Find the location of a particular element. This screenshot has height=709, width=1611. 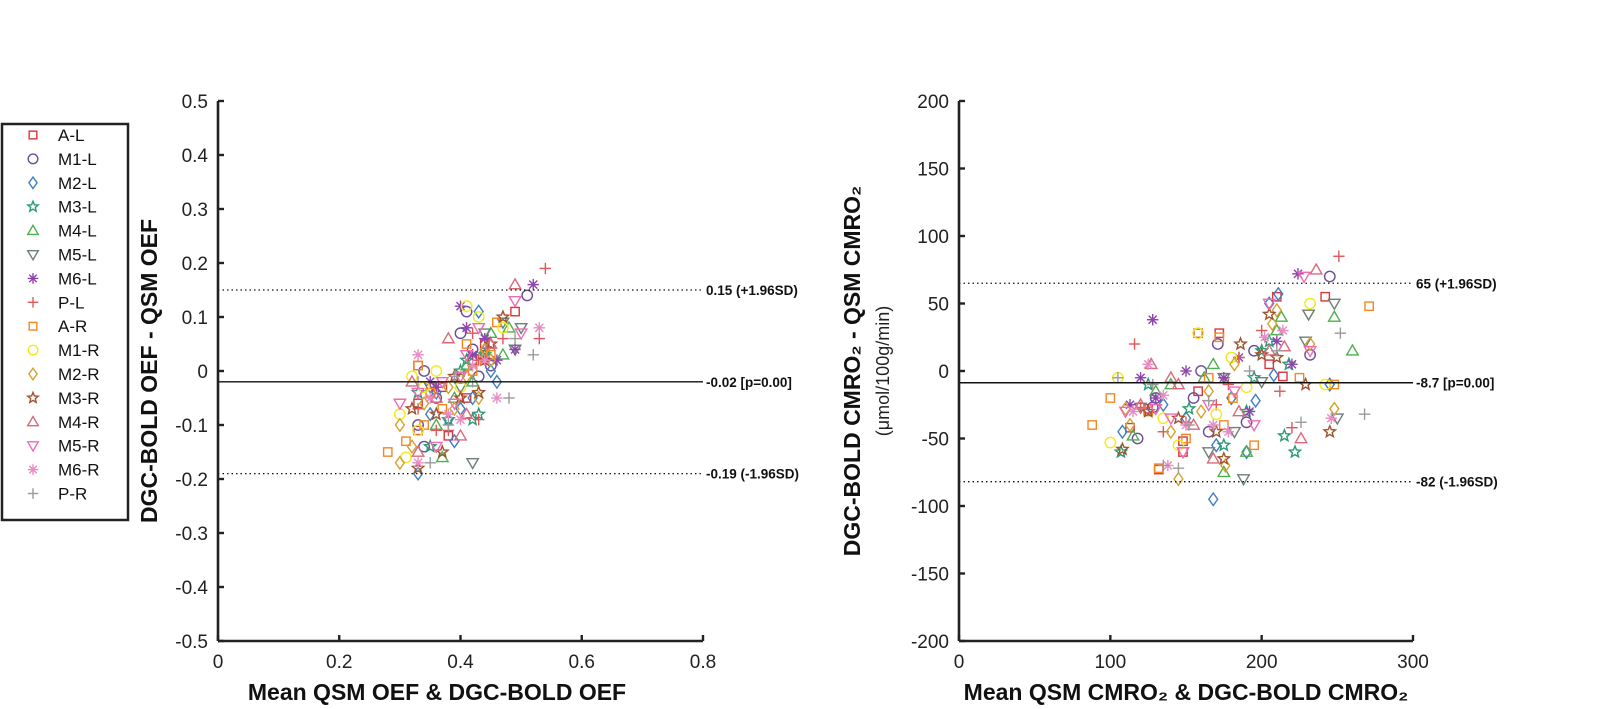

legend-marker-diamond-icon is located at coordinates (33, 182).